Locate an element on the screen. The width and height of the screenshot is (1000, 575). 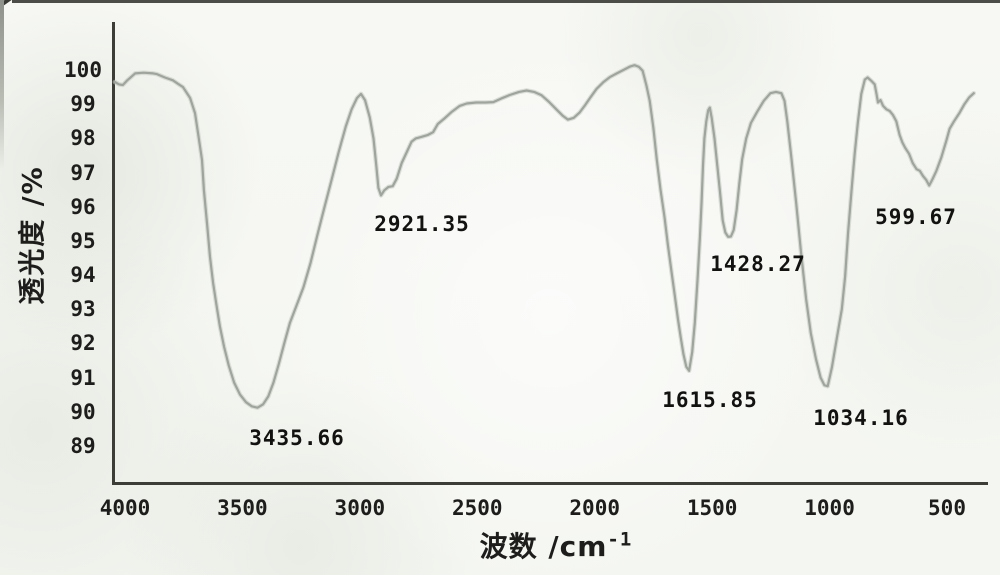
x-tick-label: 4000 is located at coordinates (125, 508).